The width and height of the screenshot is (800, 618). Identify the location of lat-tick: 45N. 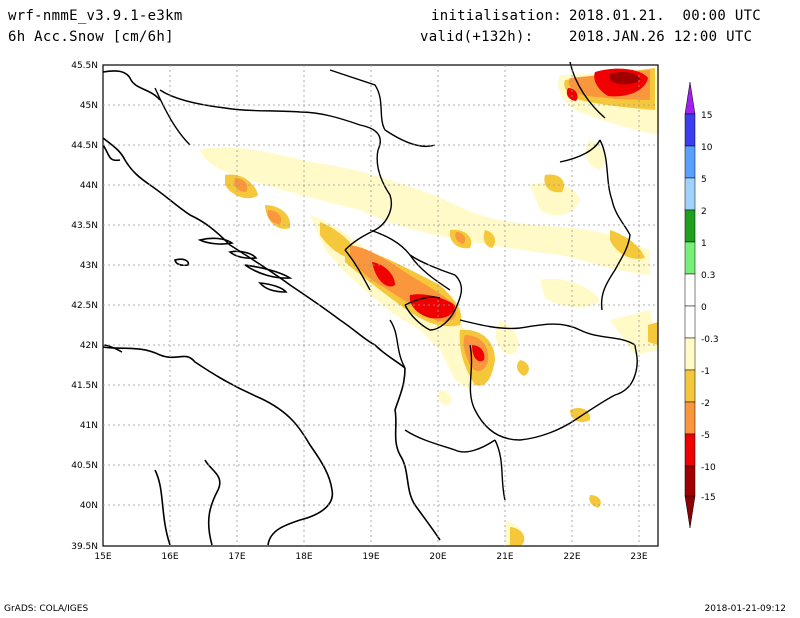
(89, 106).